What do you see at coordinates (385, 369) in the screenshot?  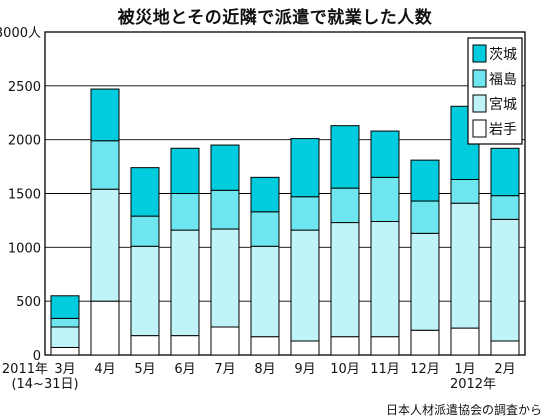 I see `x-tick-label: 11月` at bounding box center [385, 369].